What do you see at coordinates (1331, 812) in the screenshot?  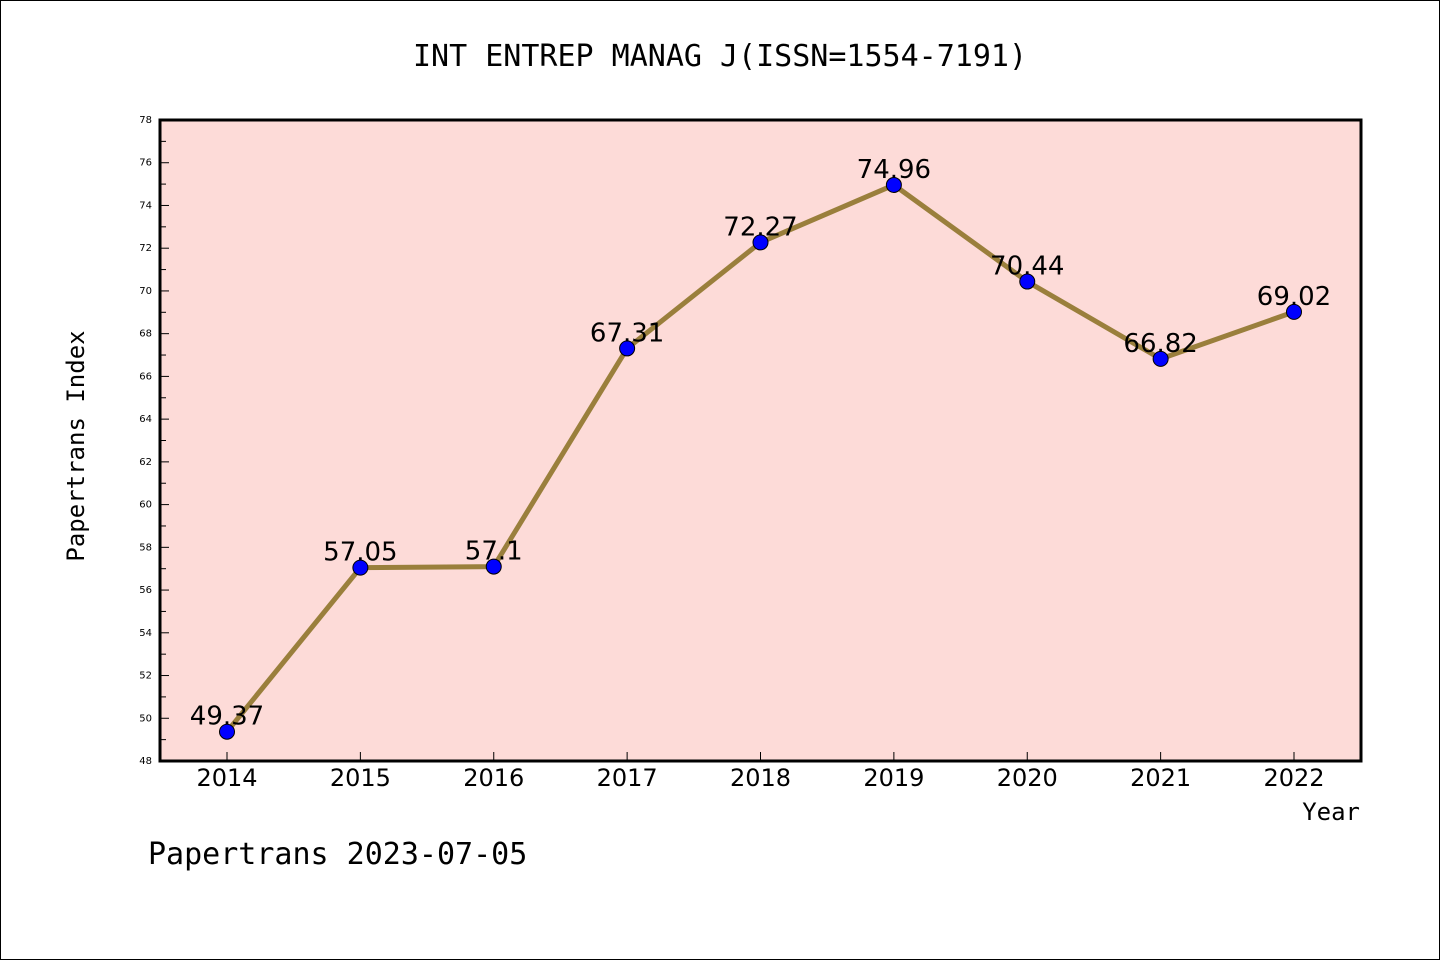 I see `x-axis-label: Year` at bounding box center [1331, 812].